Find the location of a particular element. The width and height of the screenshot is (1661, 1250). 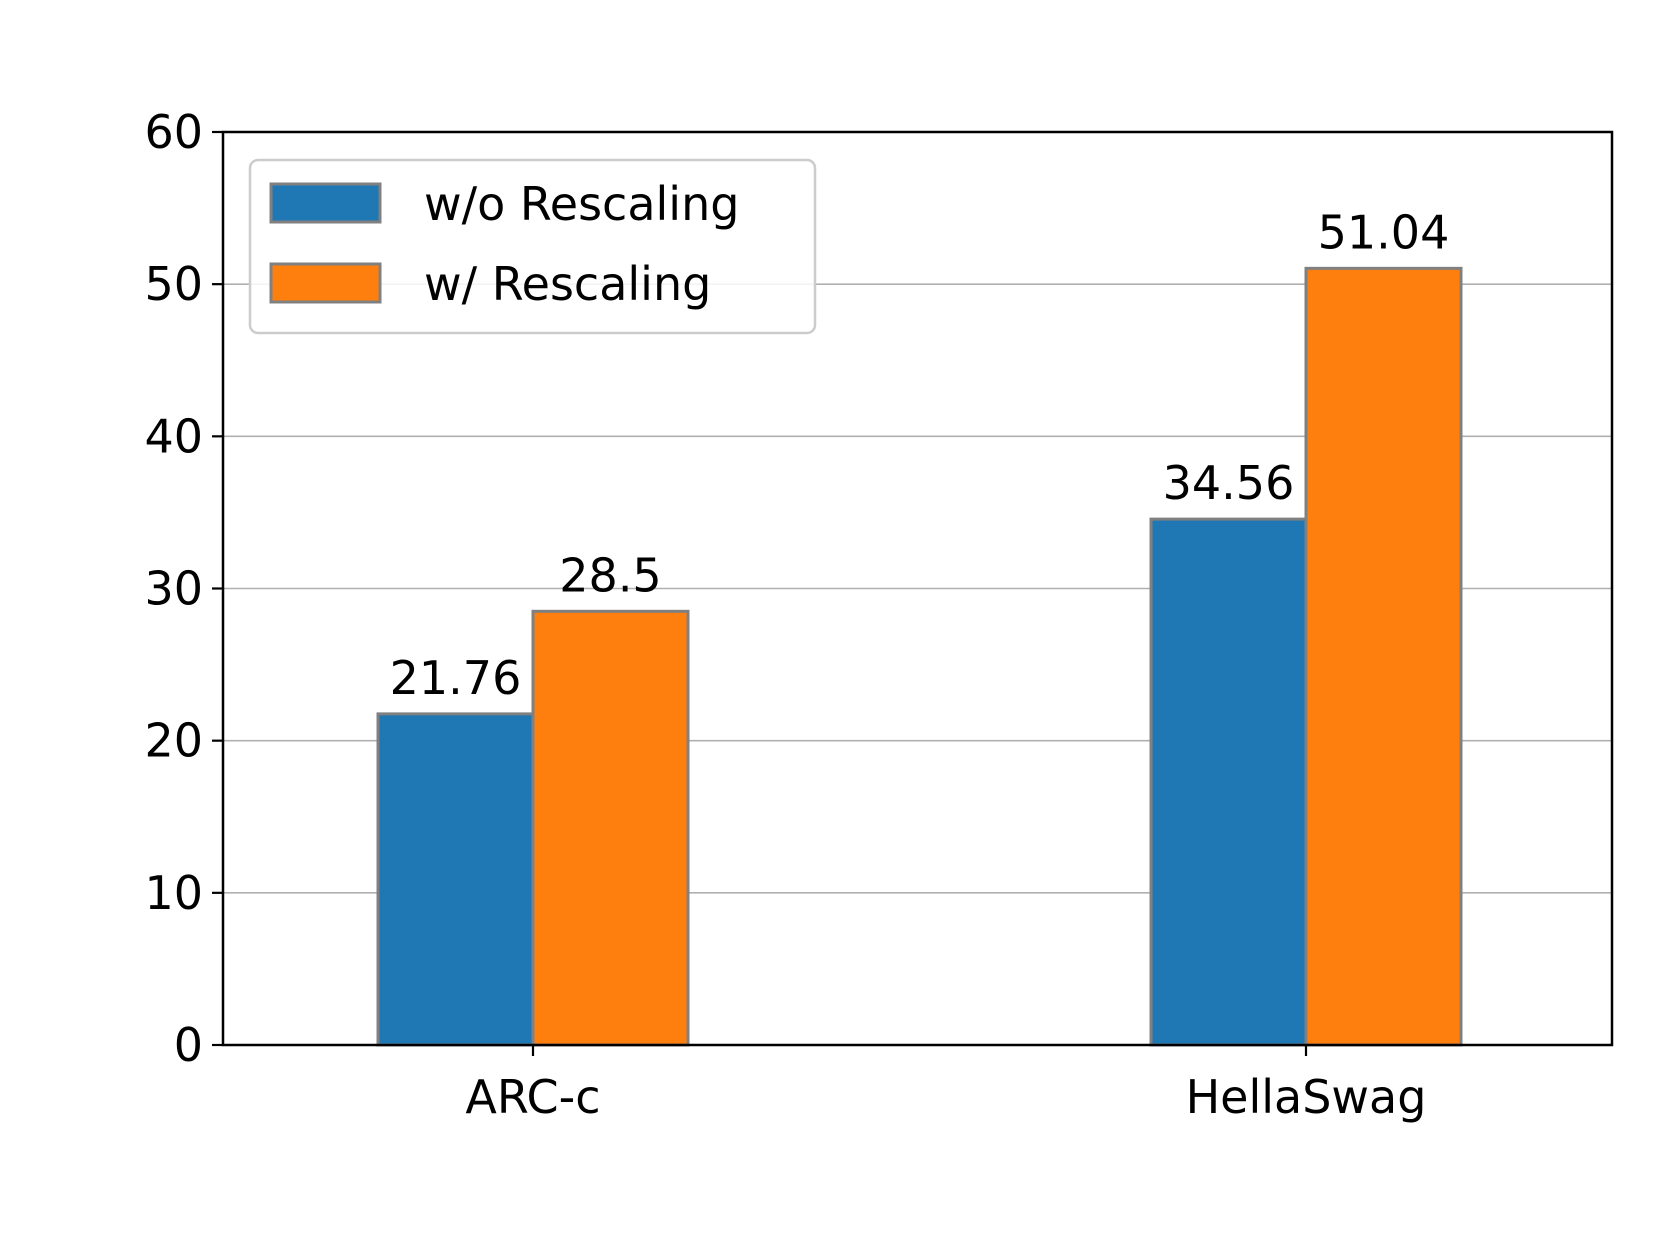

legend: w/o Rescaling w/ Rescaling is located at coordinates (532, 246).